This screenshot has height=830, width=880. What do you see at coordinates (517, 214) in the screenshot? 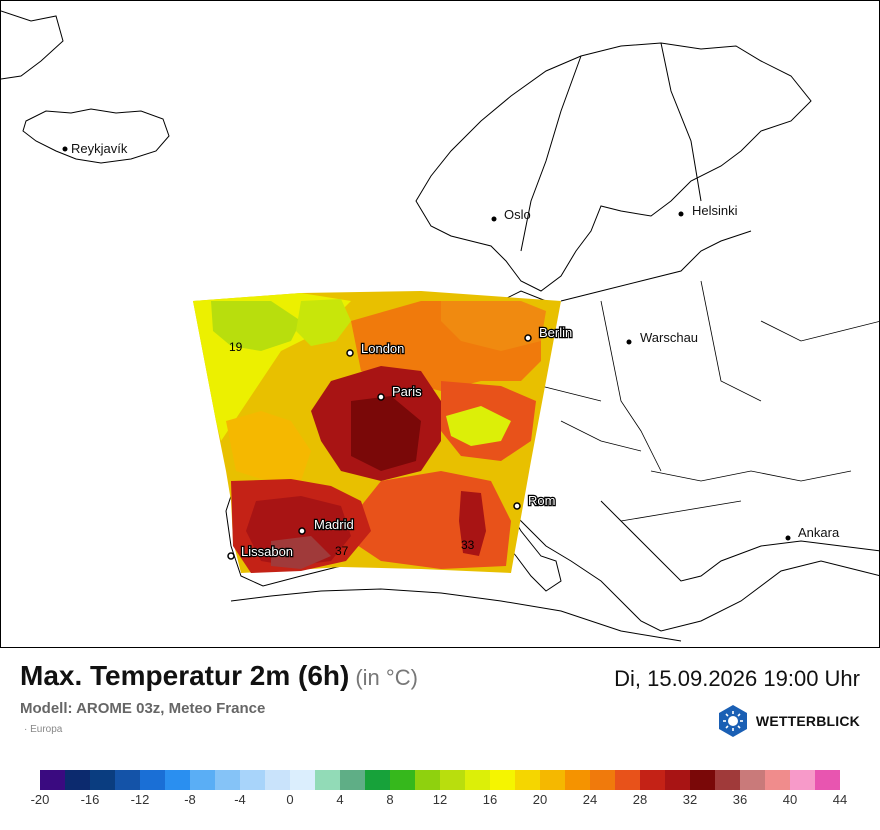
I see `svg-text: Oslo` at bounding box center [517, 214].